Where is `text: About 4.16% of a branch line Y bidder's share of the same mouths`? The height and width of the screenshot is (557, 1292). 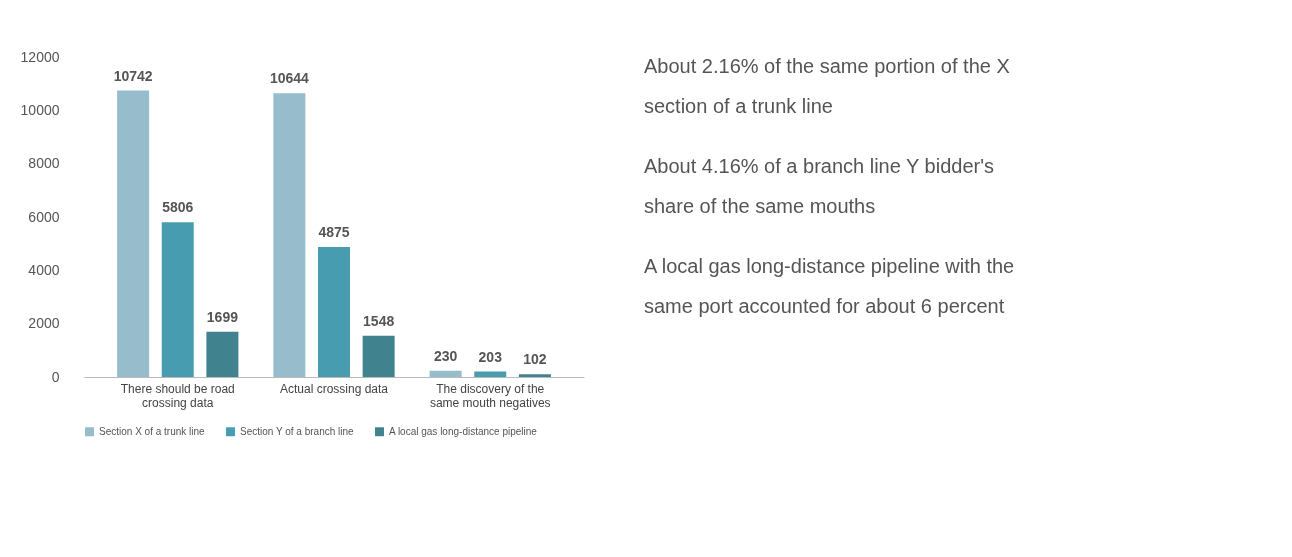
text: About 4.16% of a branch line Y bidder's share of the same mouths is located at coordinates (819, 186).